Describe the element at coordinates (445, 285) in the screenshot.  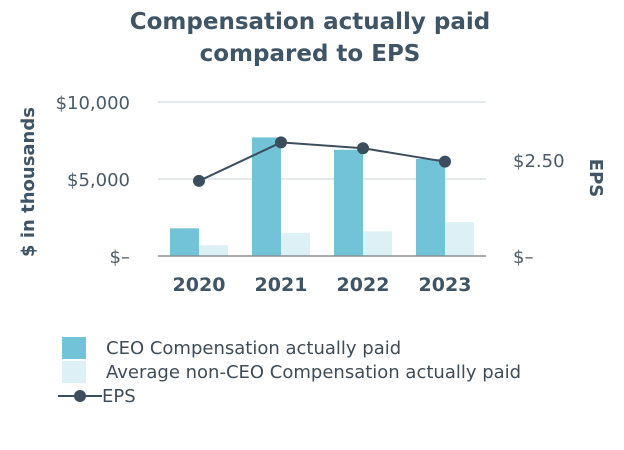
I see `x-tick-label: 2023` at that location.